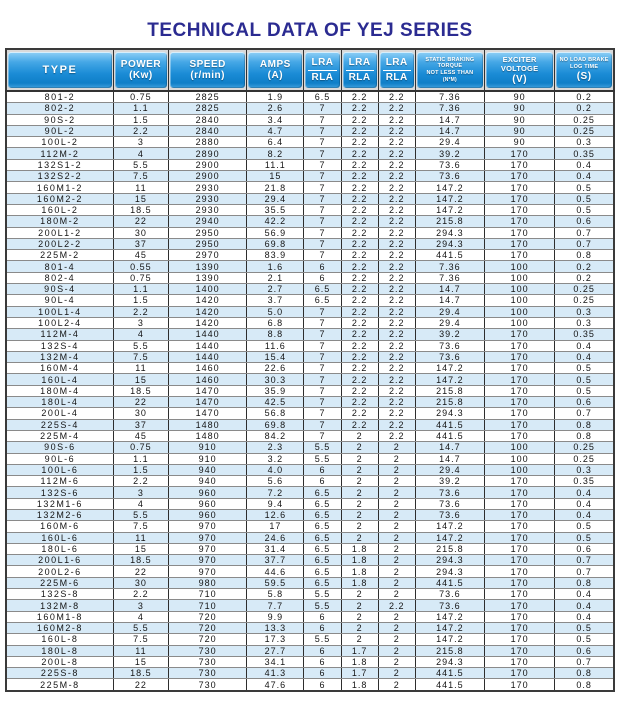 The image size is (620, 723). What do you see at coordinates (310, 120) in the screenshot?
I see `table-row: 90S-2 1.5 2840 3.4 7 2.2 2.2 14.7 90 0.25` at bounding box center [310, 120].